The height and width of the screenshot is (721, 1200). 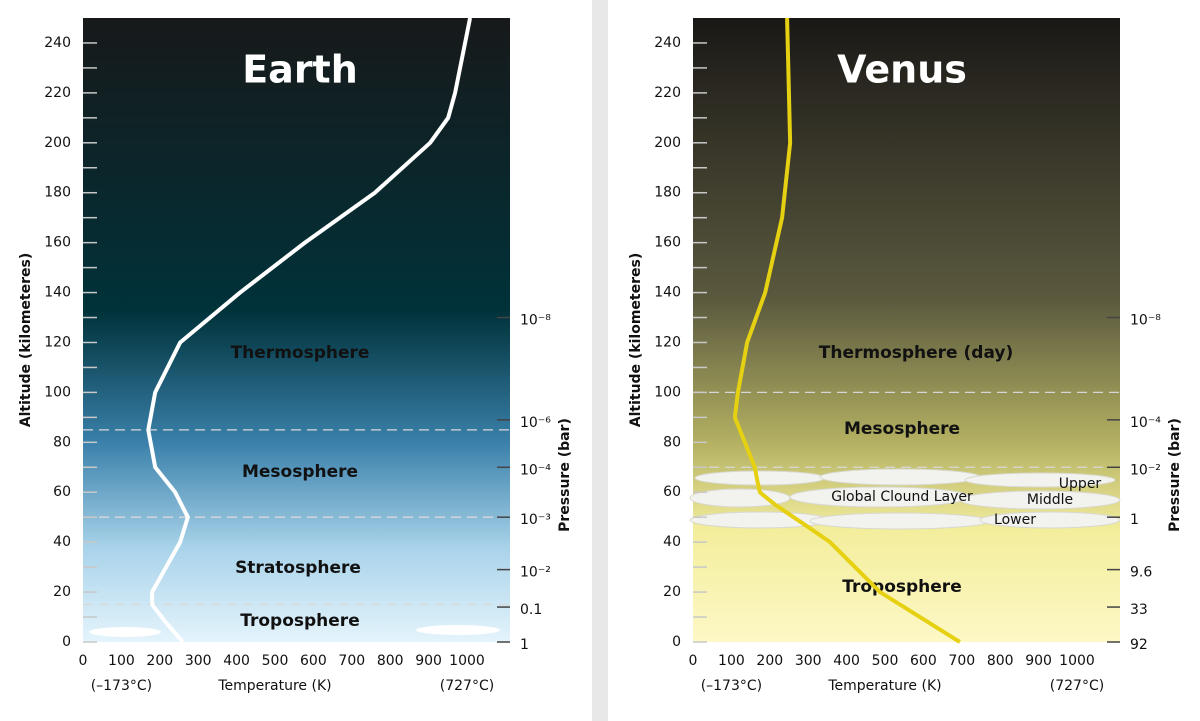 What do you see at coordinates (298, 568) in the screenshot?
I see `layer-label: Stratosphere` at bounding box center [298, 568].